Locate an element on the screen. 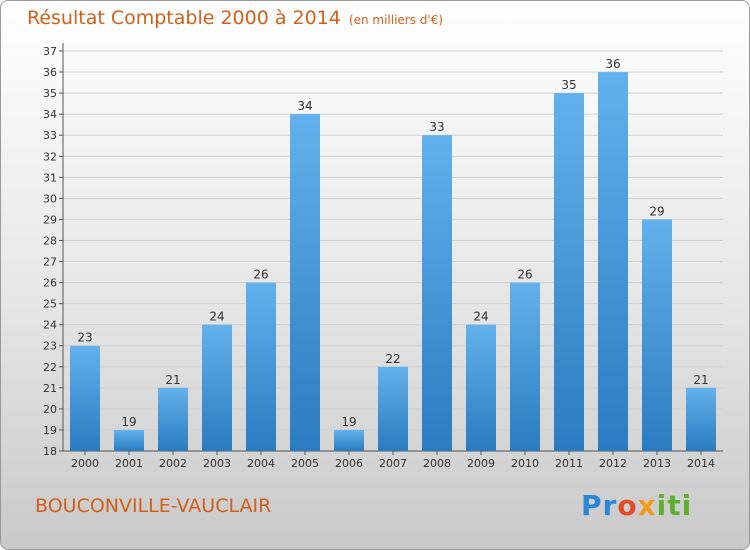 This screenshot has width=750, height=550. y-tick-label: 27 is located at coordinates (50, 262).